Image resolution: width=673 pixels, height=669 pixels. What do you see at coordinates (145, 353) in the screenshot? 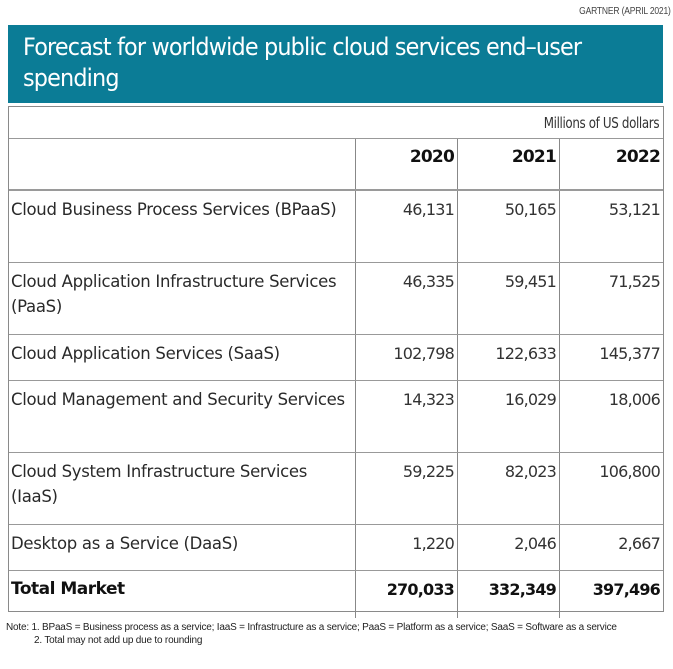
I see `row-label: Cloud Application Services (SaaS)` at bounding box center [145, 353].